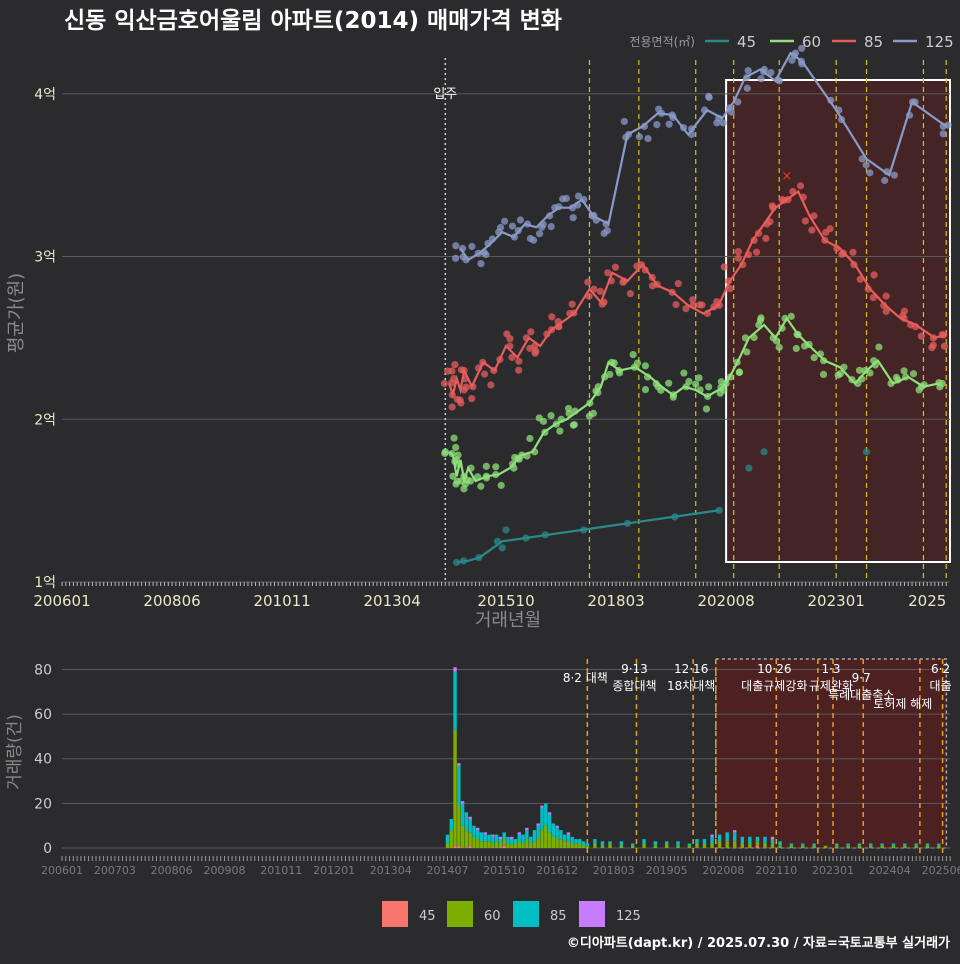 The height and width of the screenshot is (964, 960). What do you see at coordinates (791, 42) in the screenshot?
I see `price-legend: 전용면적(㎡) 45 60 85 125` at bounding box center [791, 42].